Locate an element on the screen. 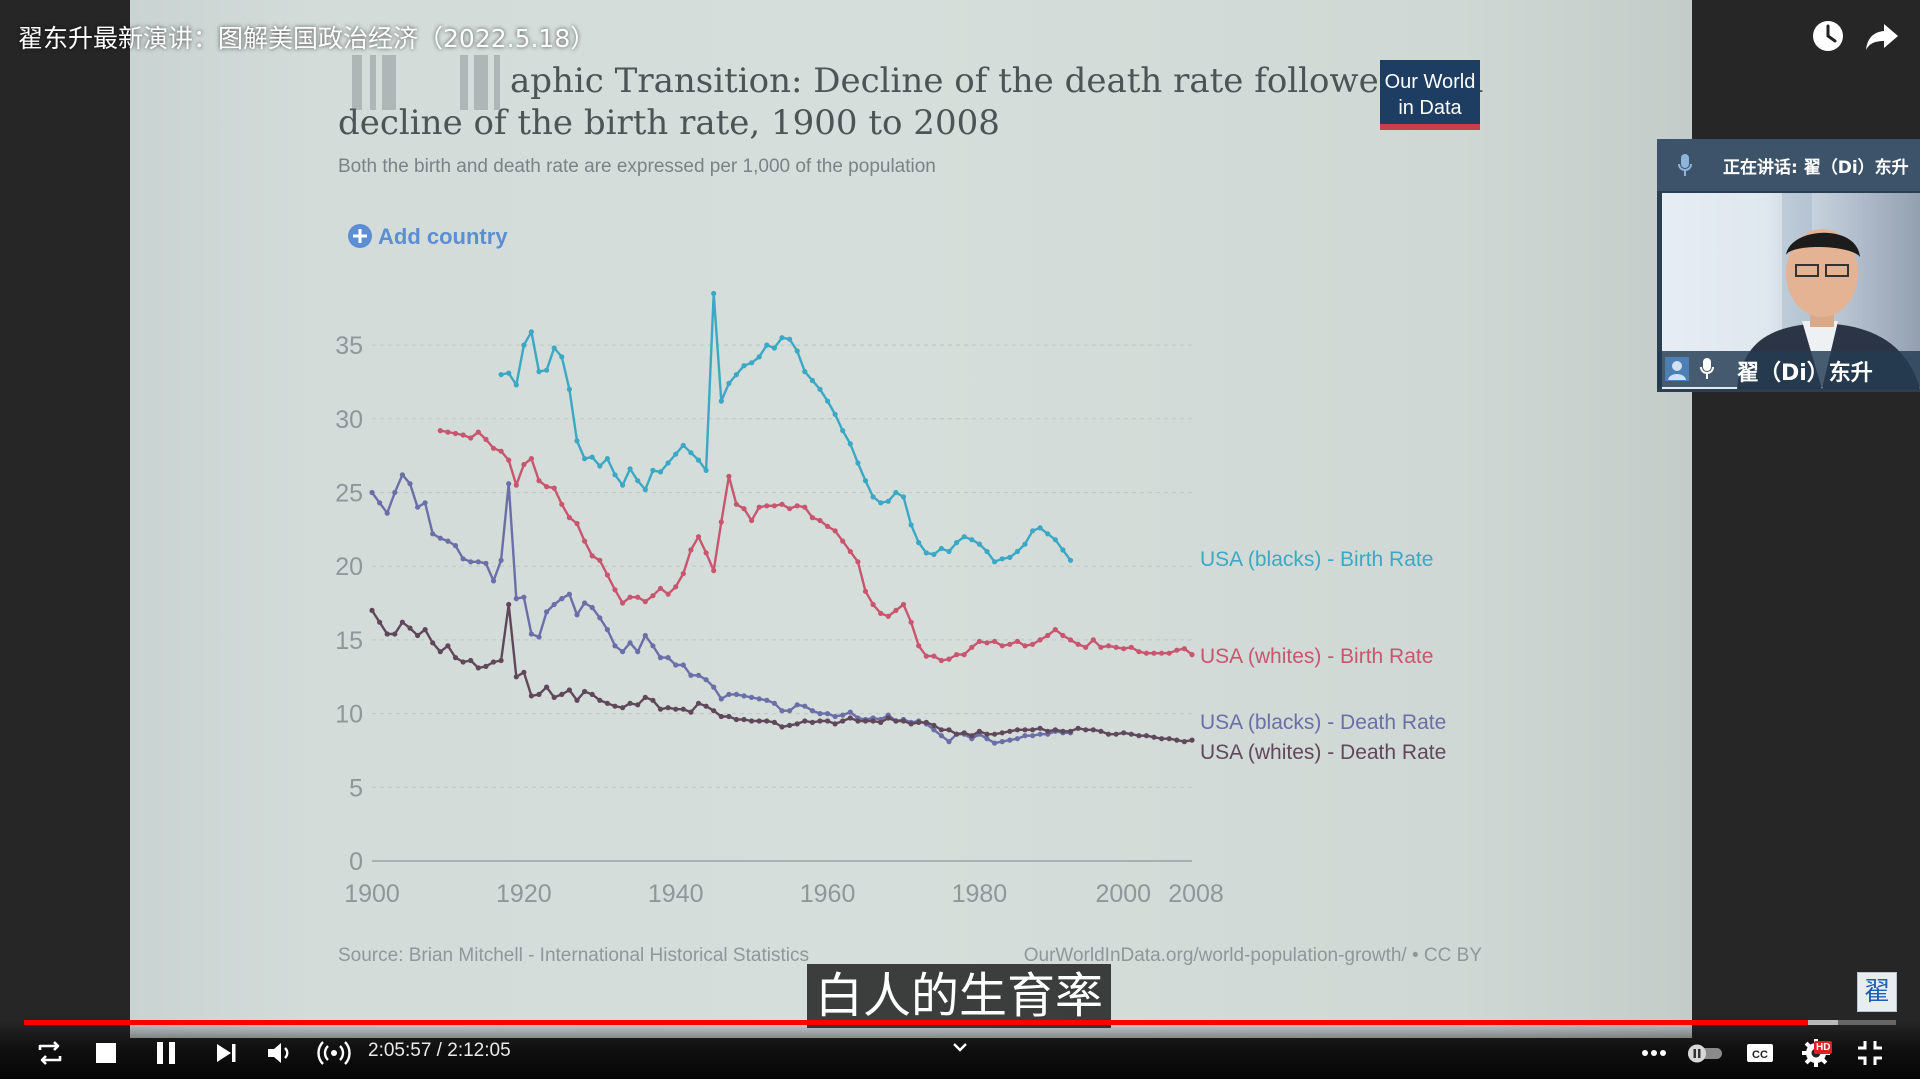 The width and height of the screenshot is (1920, 1079). live-broadcast-icon is located at coordinates (334, 1053).